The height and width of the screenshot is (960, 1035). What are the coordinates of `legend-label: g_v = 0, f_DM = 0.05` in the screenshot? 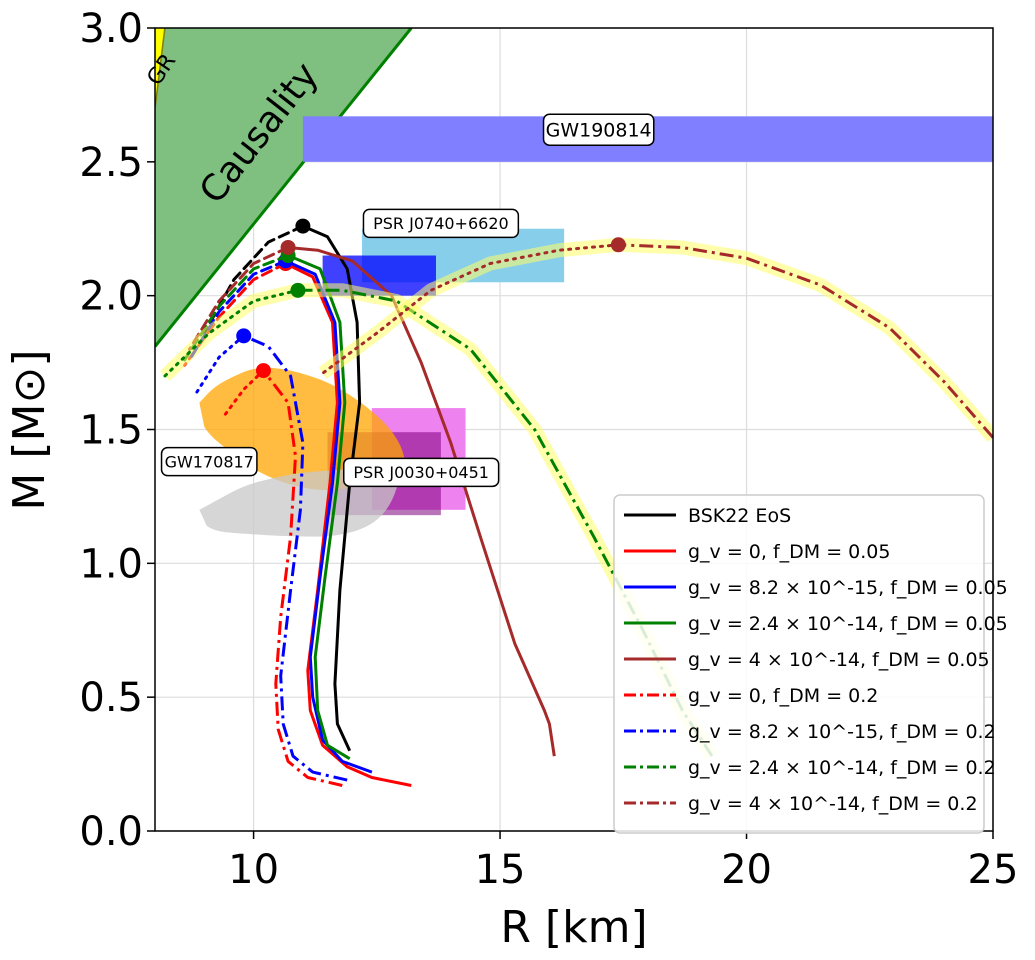 It's located at (789, 552).